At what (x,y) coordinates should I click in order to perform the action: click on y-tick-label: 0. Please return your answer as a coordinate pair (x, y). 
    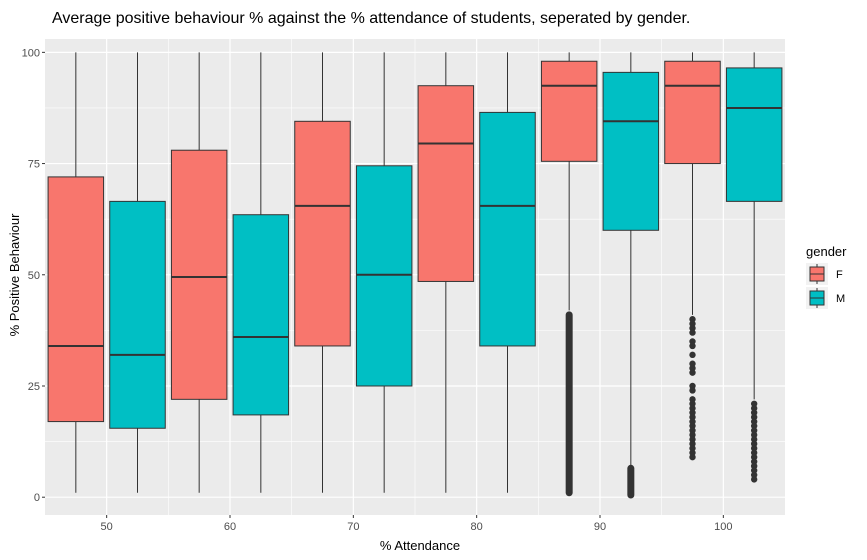
    Looking at the image, I should click on (37, 498).